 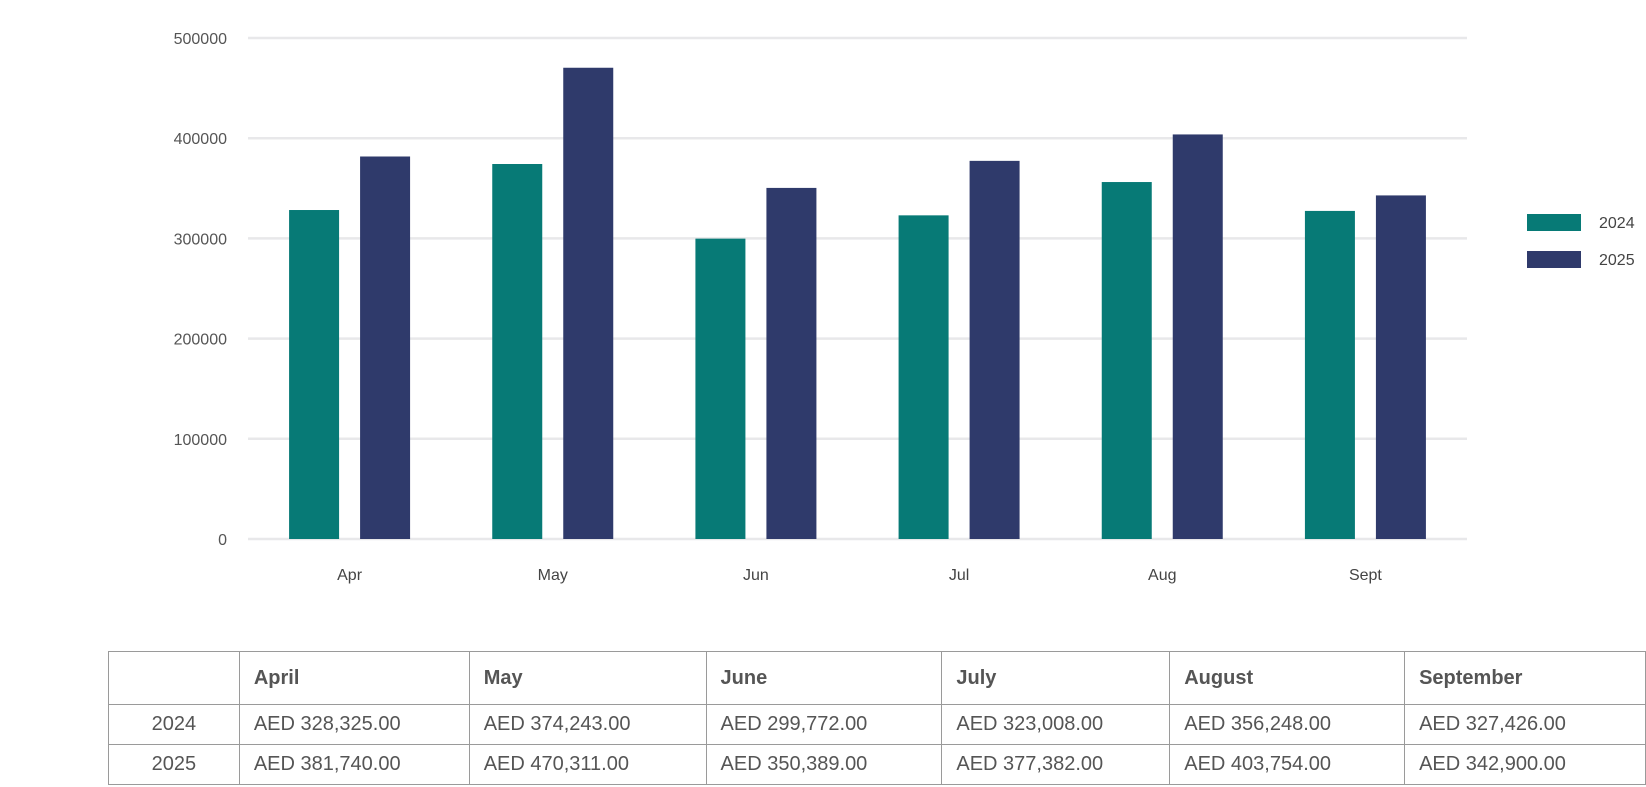 I want to click on y-tick-label: 400000, so click(x=200, y=139).